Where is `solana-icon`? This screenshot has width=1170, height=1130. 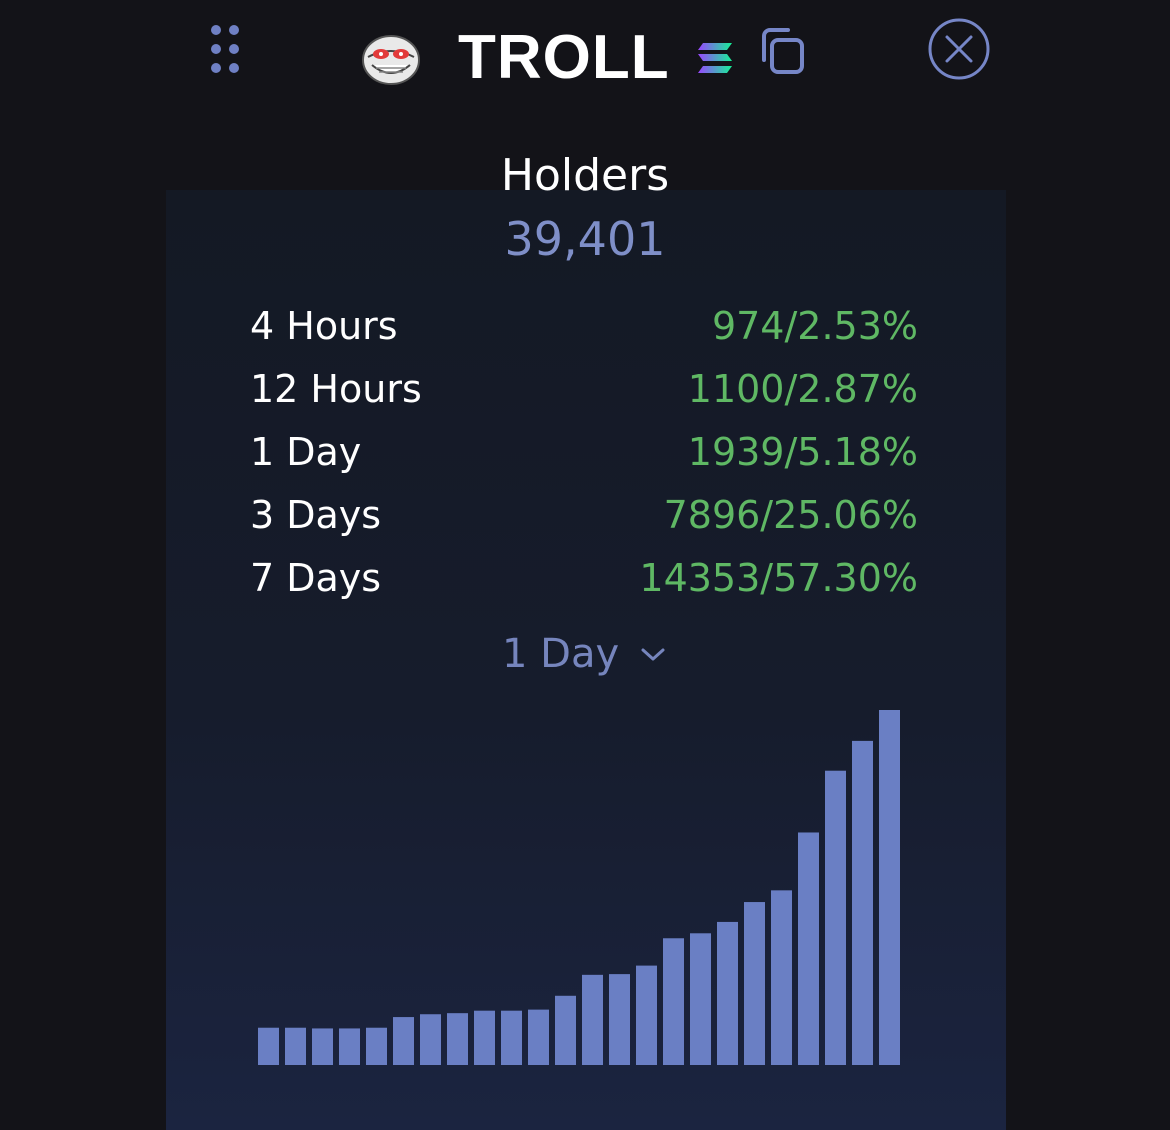
solana-icon is located at coordinates (715, 58).